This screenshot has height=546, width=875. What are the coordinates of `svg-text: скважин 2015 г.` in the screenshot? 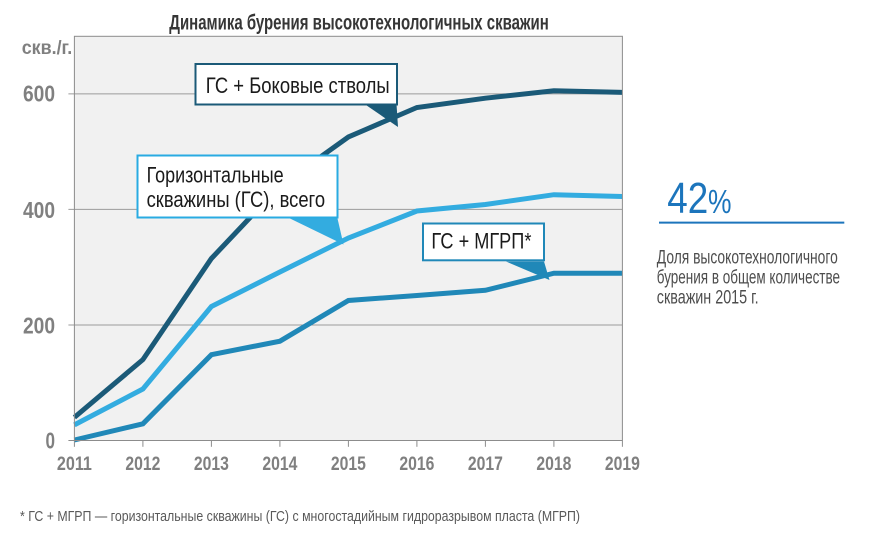 It's located at (708, 298).